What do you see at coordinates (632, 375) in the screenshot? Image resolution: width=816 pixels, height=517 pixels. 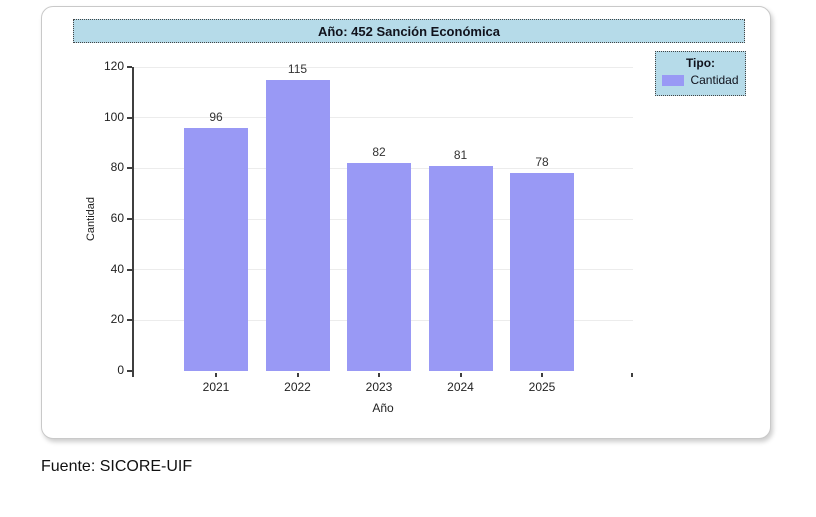 I see `x-axis-end-tick` at bounding box center [632, 375].